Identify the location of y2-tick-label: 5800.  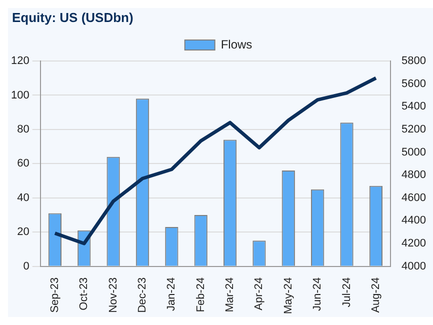
(414, 61).